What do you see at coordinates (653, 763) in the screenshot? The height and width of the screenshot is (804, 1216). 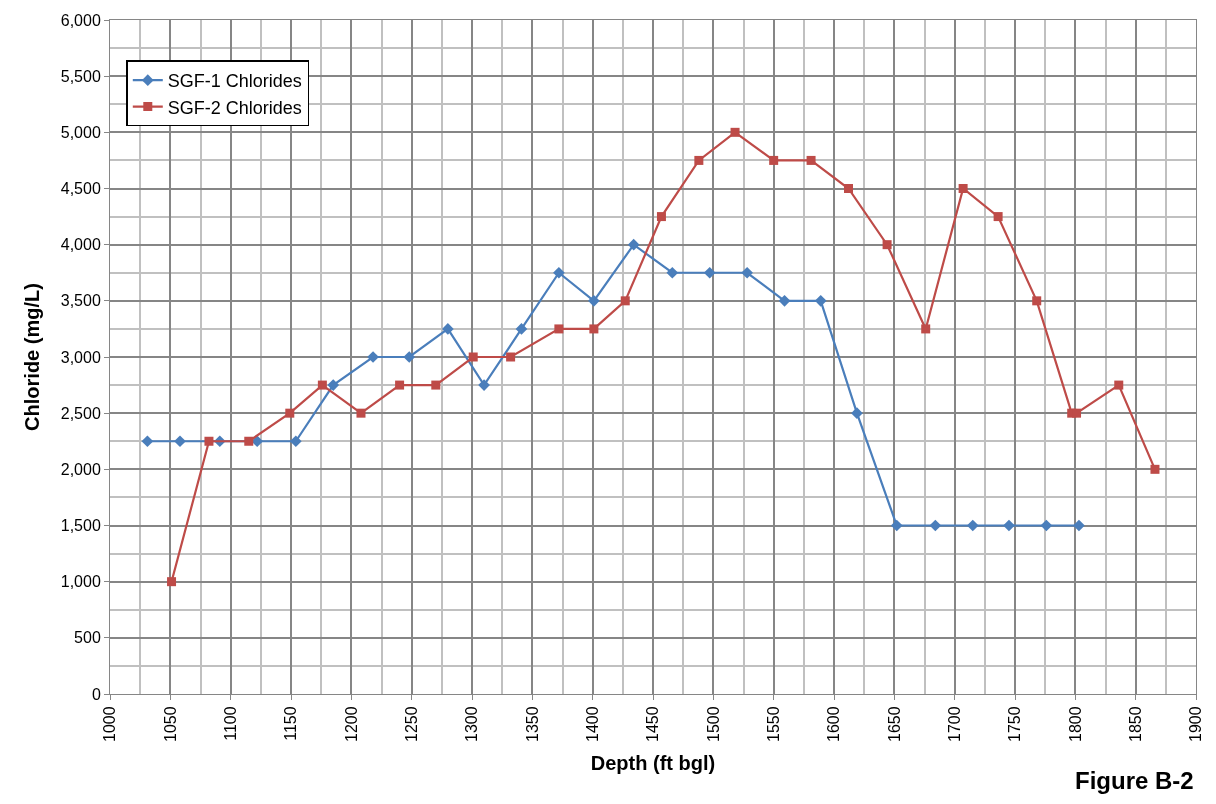 I see `x-axis-title: Depth (ft bgl)` at bounding box center [653, 763].